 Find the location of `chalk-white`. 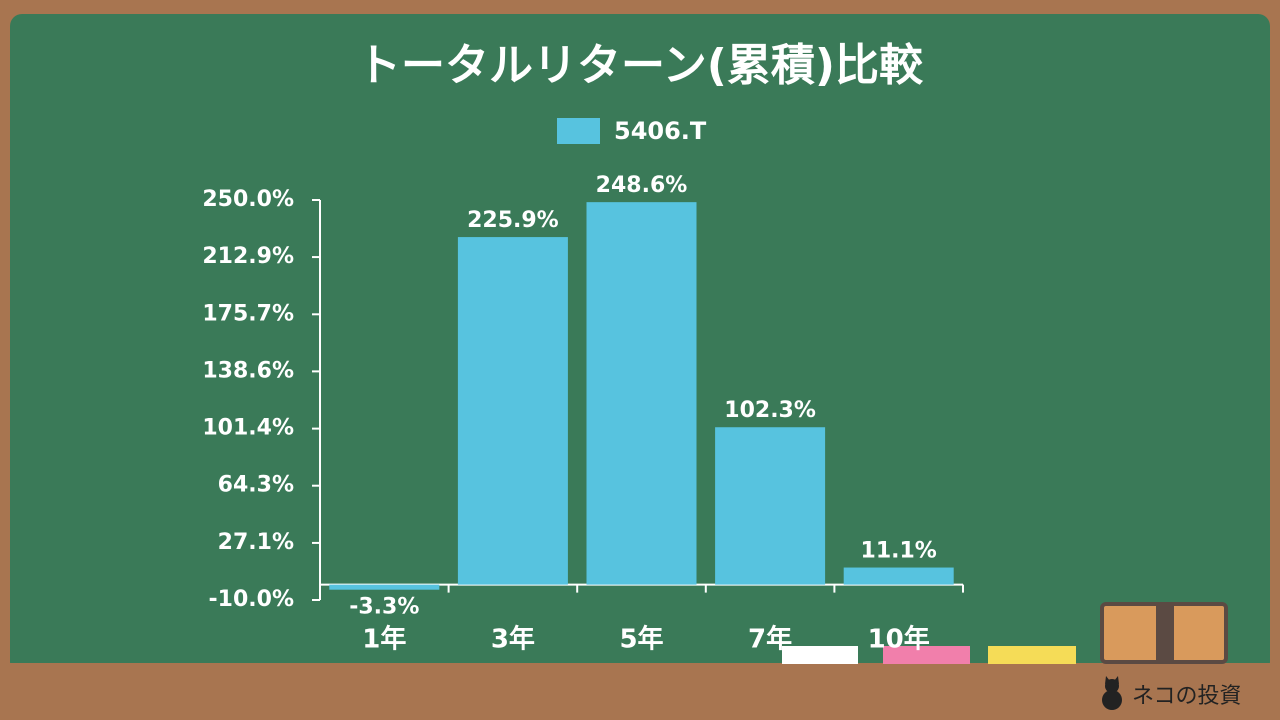

chalk-white is located at coordinates (820, 655).